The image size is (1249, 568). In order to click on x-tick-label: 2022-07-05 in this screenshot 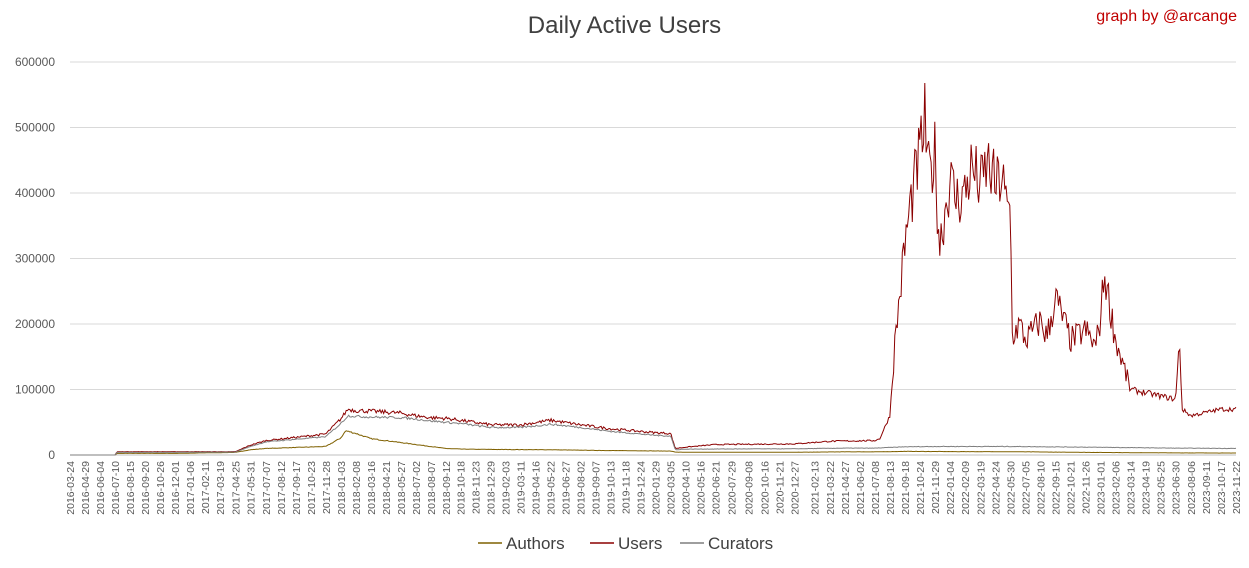, I will do `click(1027, 488)`.